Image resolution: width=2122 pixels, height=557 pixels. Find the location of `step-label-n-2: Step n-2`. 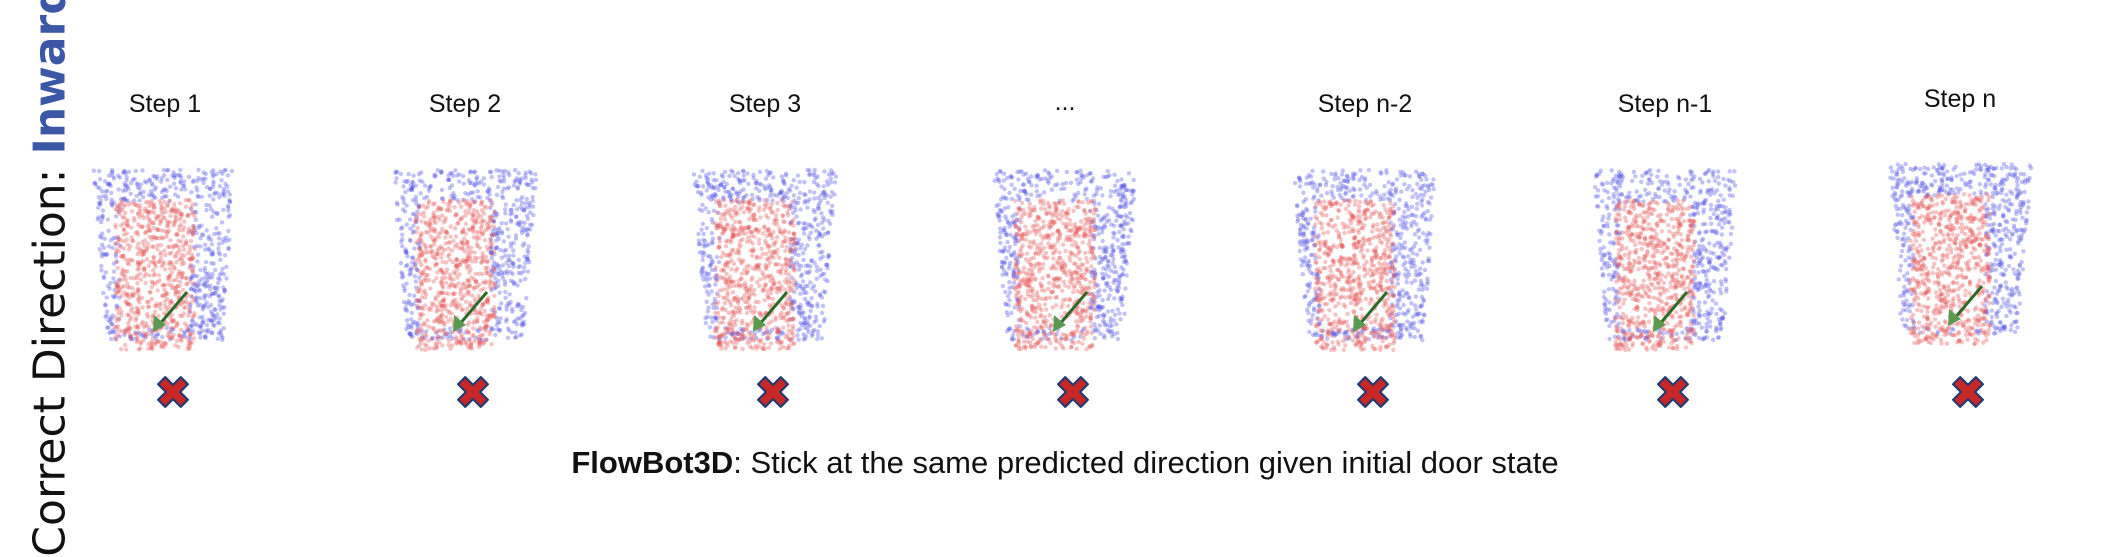

step-label-n-2: Step n-2 is located at coordinates (1365, 104).